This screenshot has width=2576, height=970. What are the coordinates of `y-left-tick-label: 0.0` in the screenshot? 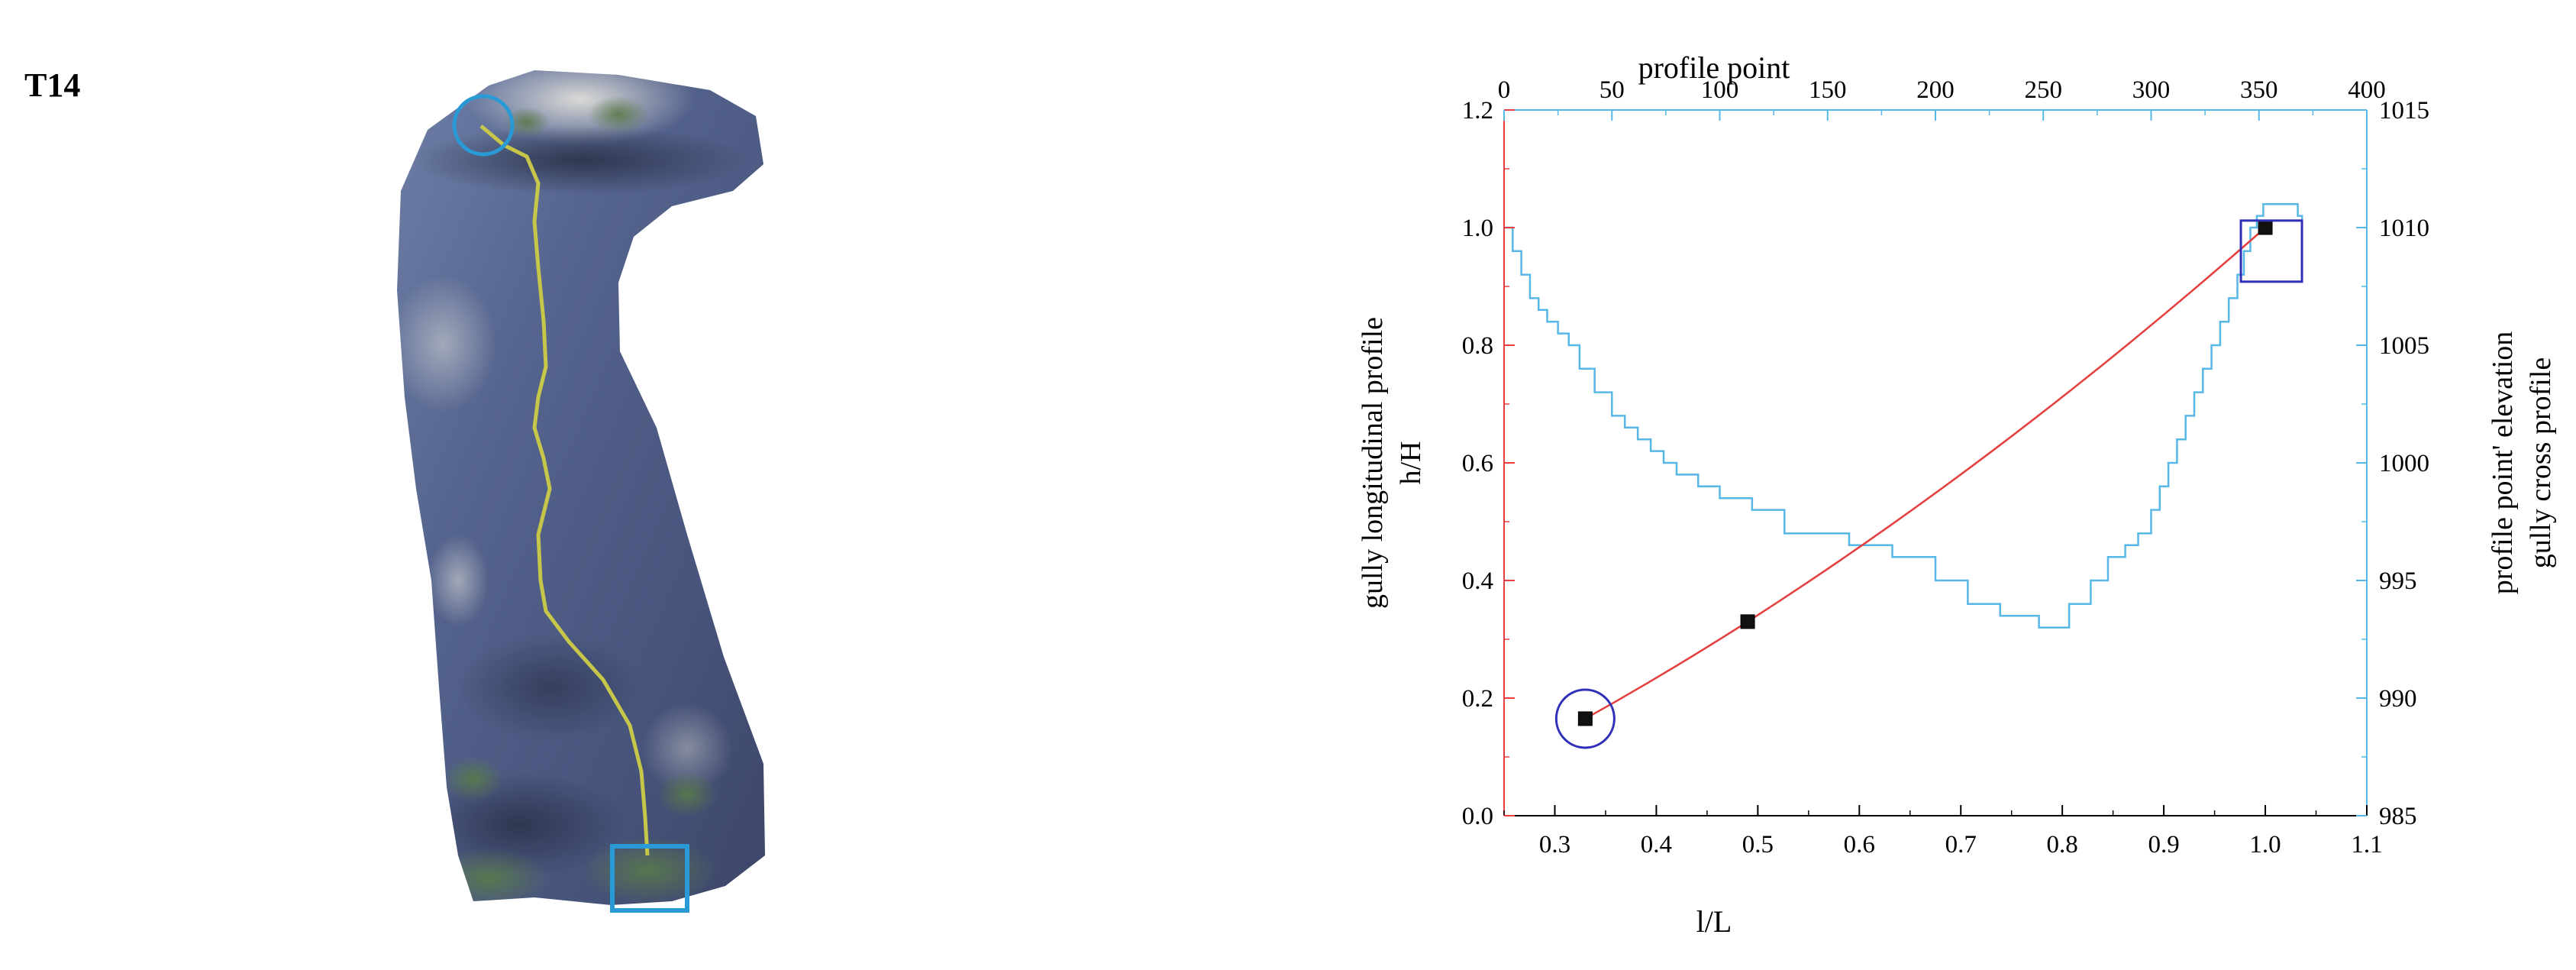 It's located at (1477, 816).